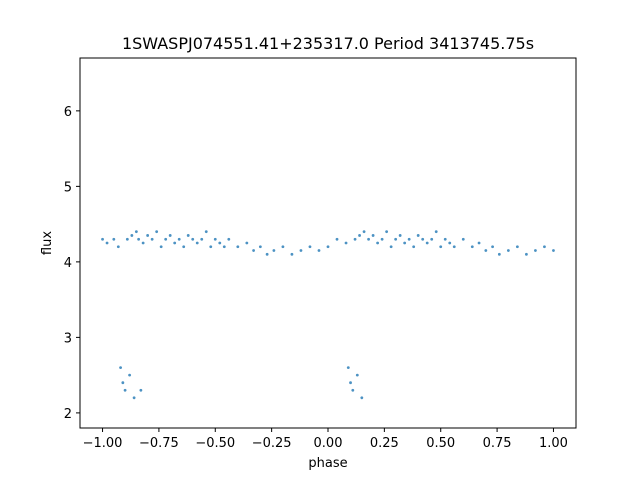 The height and width of the screenshot is (480, 640). What do you see at coordinates (68, 187) in the screenshot?
I see `y-tick-label: 5` at bounding box center [68, 187].